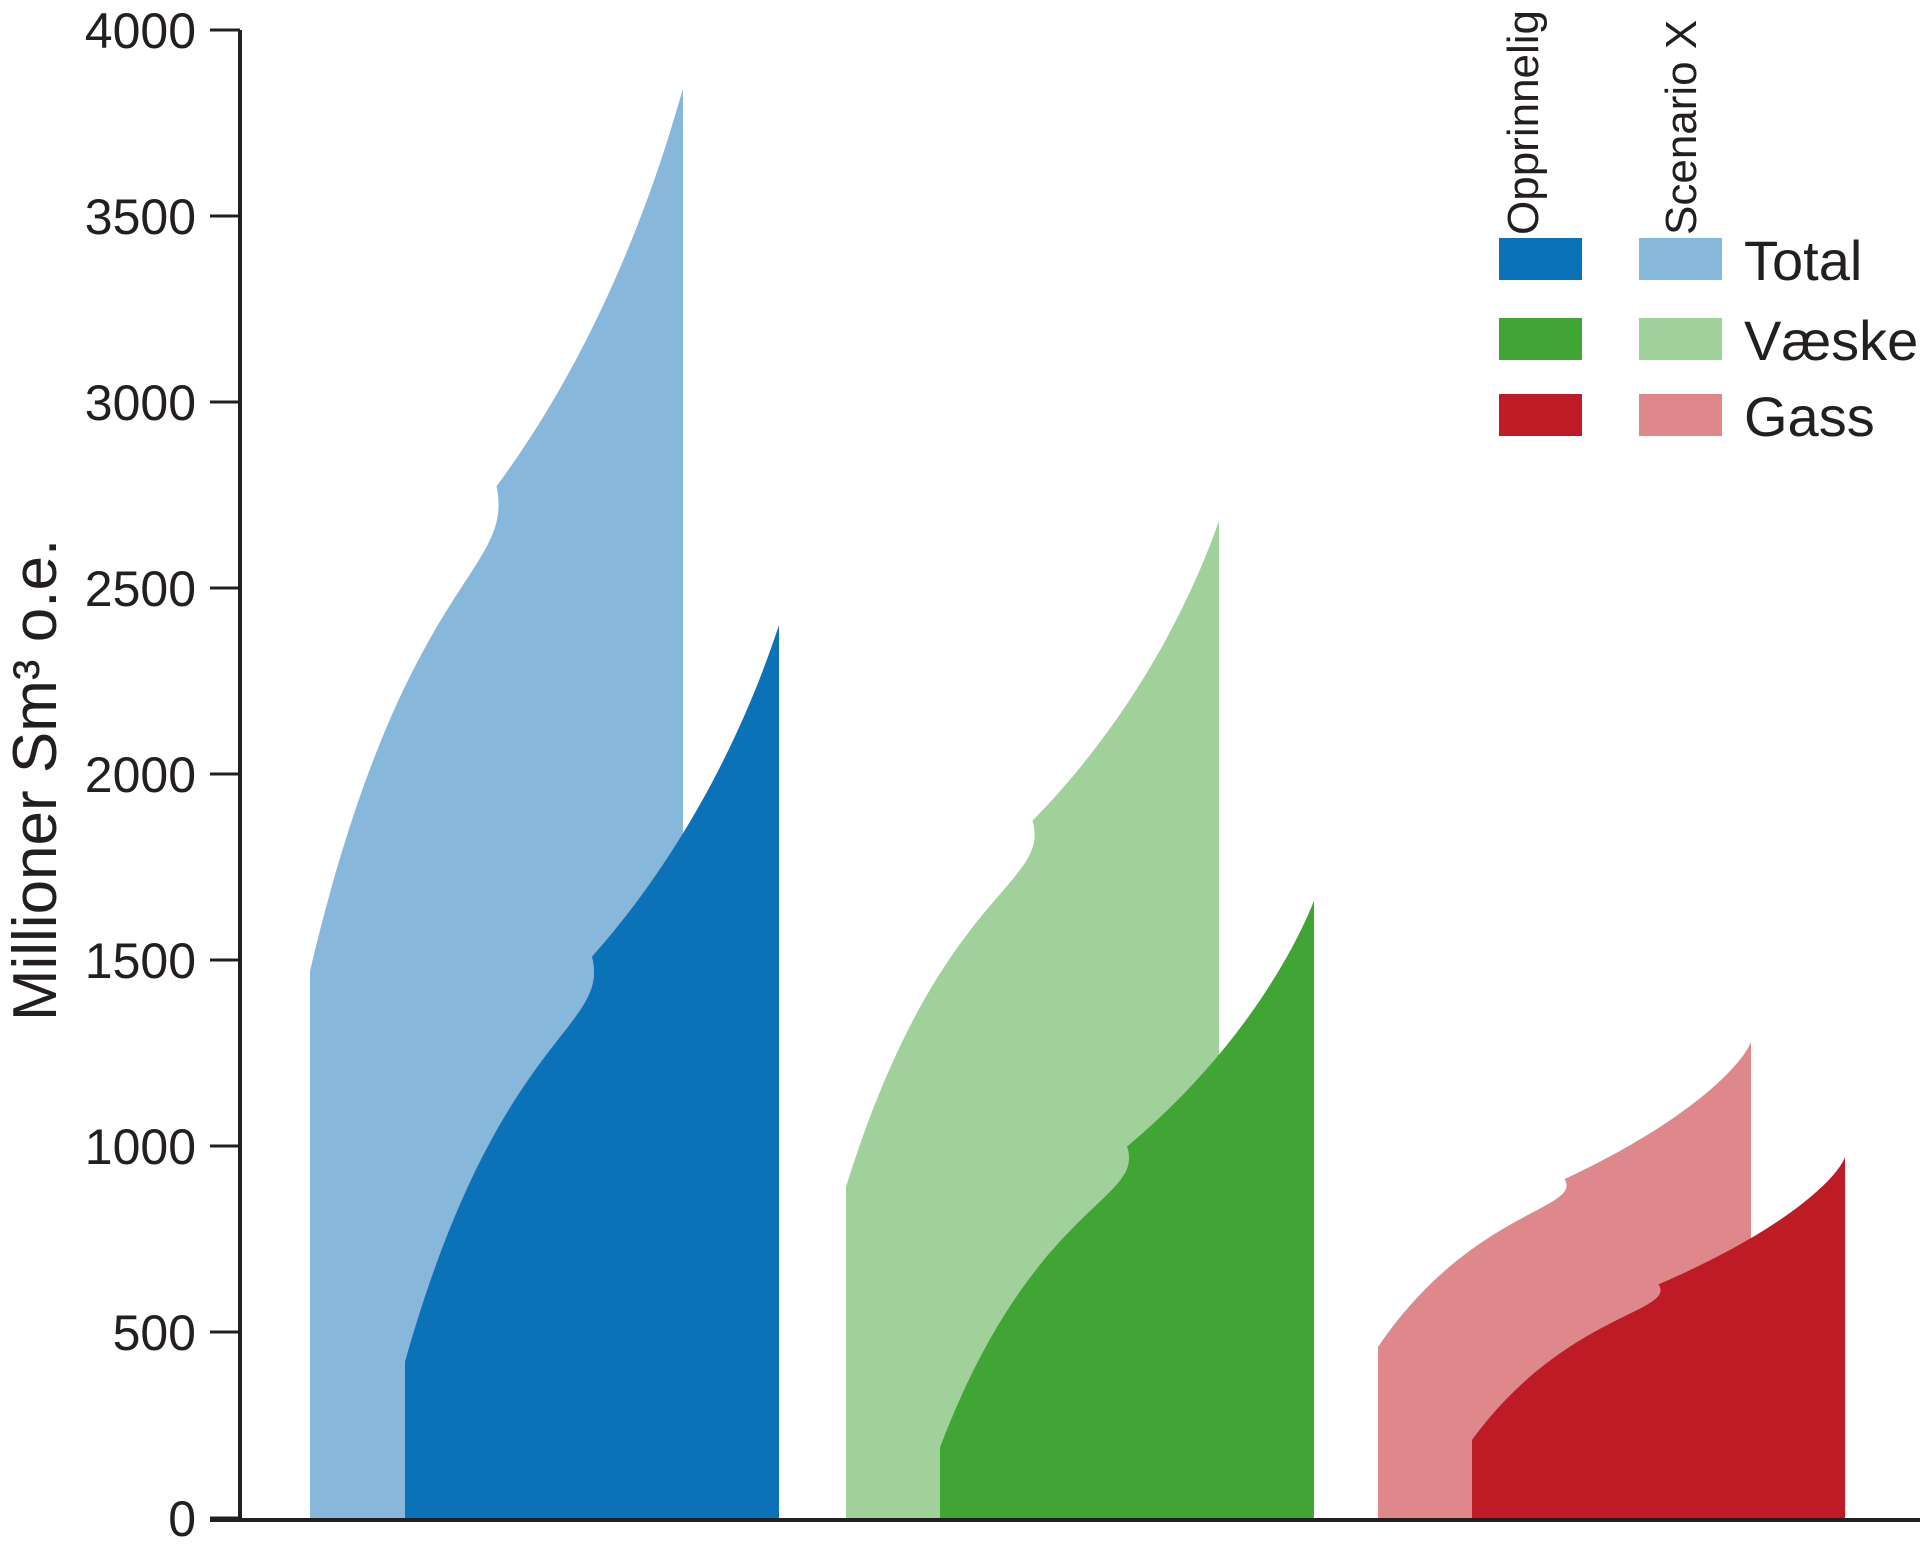 This screenshot has height=1559, width=1920. Describe the element at coordinates (592, 1072) in the screenshot. I see `area-total-opprinnelig-estimat` at that location.